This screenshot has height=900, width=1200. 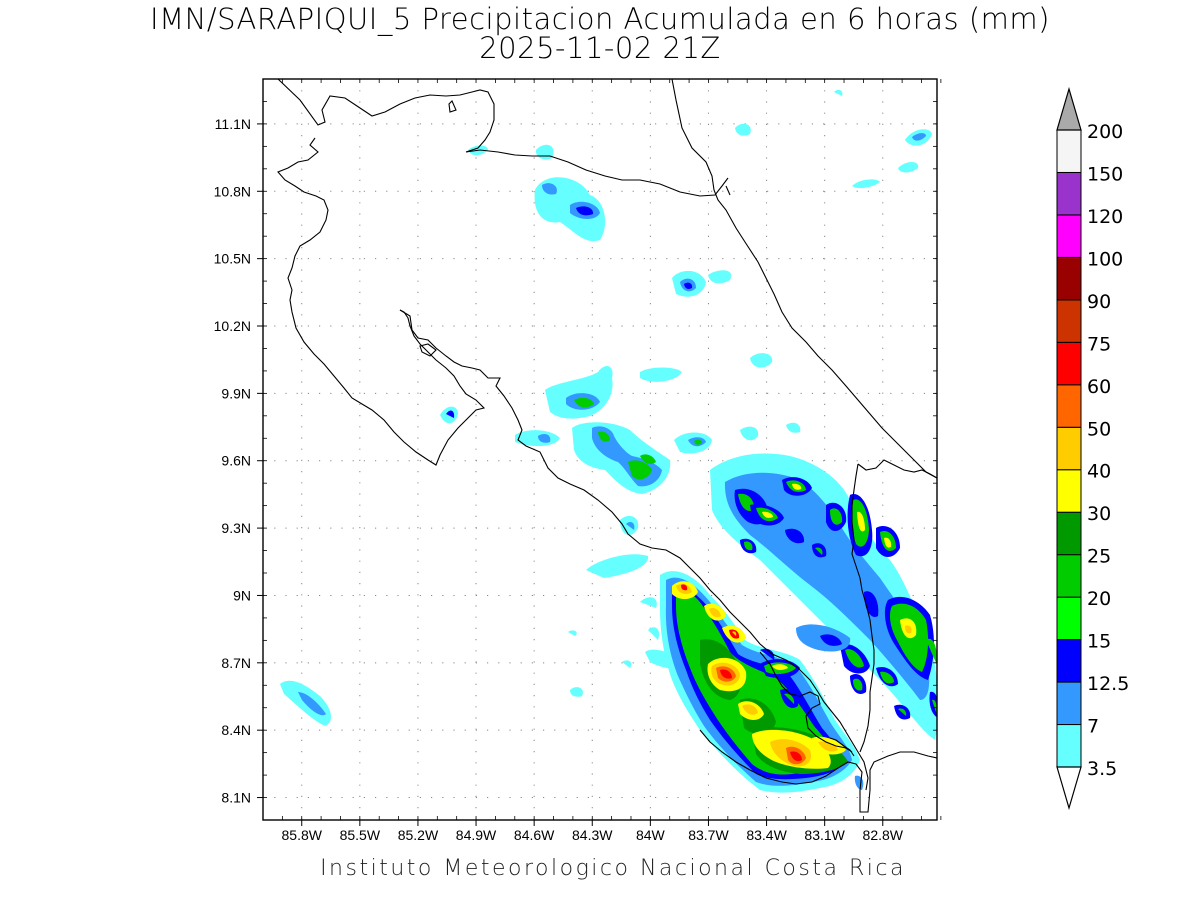 What do you see at coordinates (232, 191) in the screenshot?
I see `lat-tick-label: 10.8N` at bounding box center [232, 191].